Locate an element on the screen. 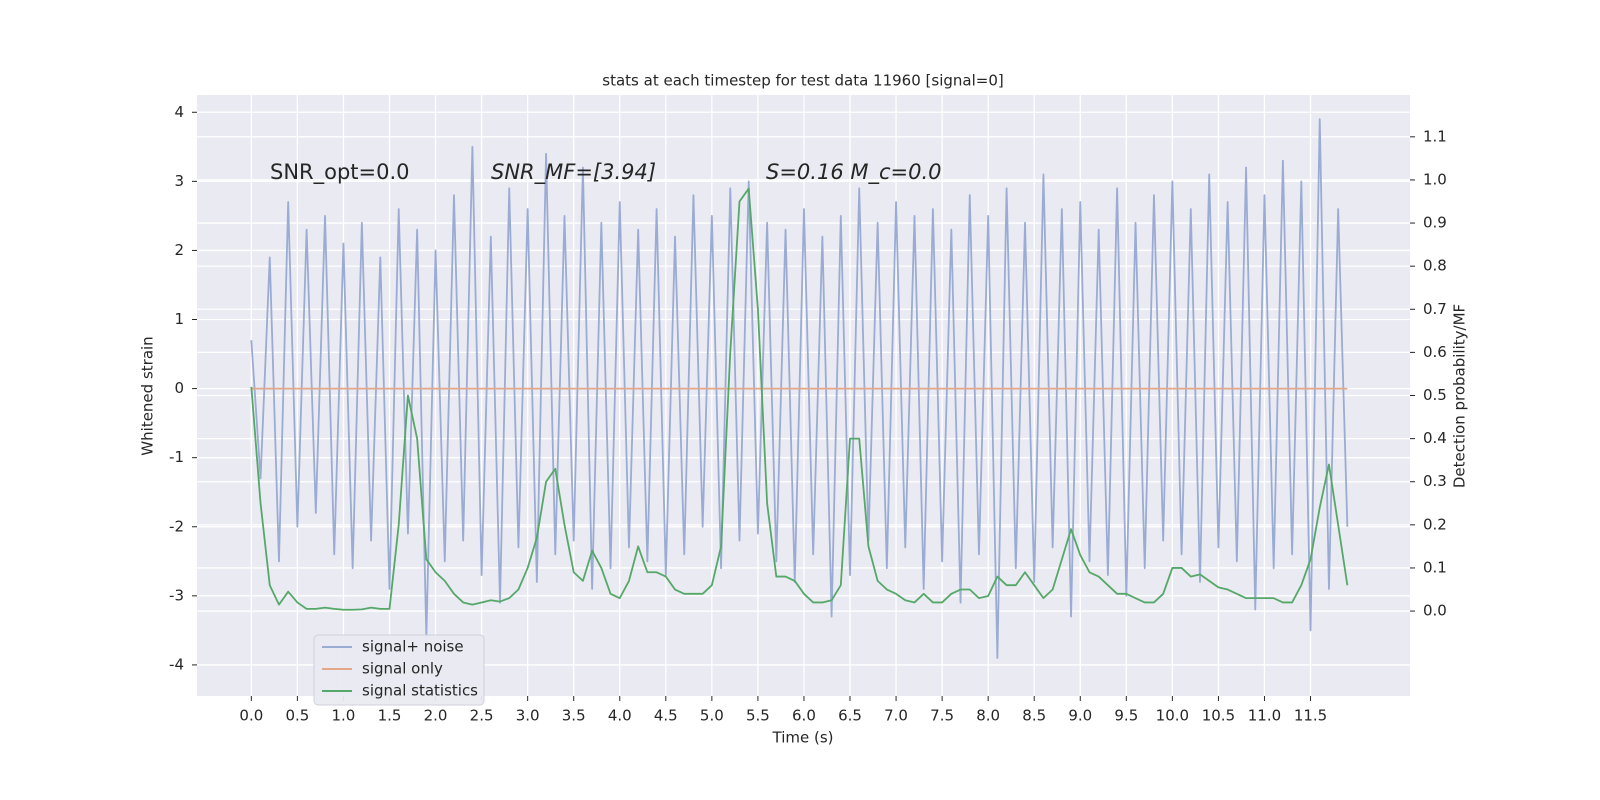 This screenshot has height=800, width=1600. x-tick-label: 10.5 is located at coordinates (1218, 716).